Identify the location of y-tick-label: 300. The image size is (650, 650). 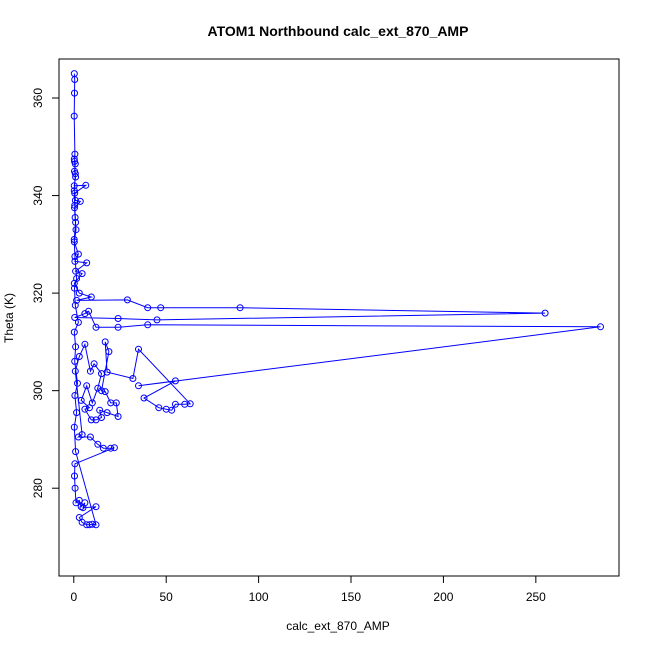
(38, 390).